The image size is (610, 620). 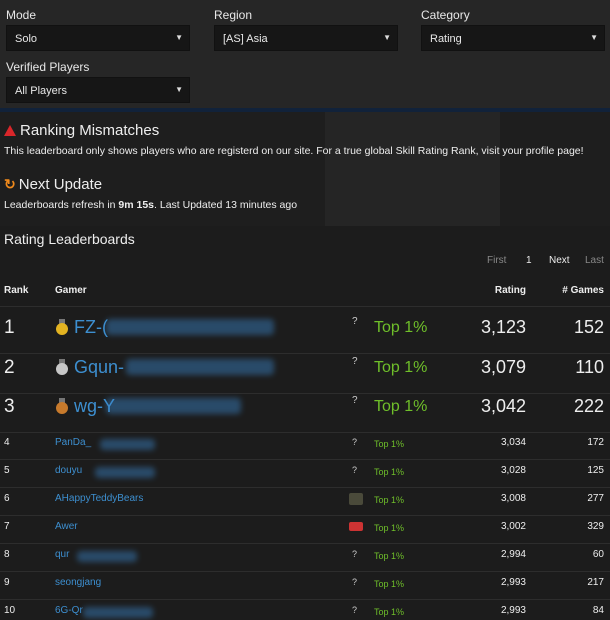 What do you see at coordinates (305, 412) in the screenshot?
I see `table-row: 3 wg-Y? Top 1% 3,042 222` at bounding box center [305, 412].